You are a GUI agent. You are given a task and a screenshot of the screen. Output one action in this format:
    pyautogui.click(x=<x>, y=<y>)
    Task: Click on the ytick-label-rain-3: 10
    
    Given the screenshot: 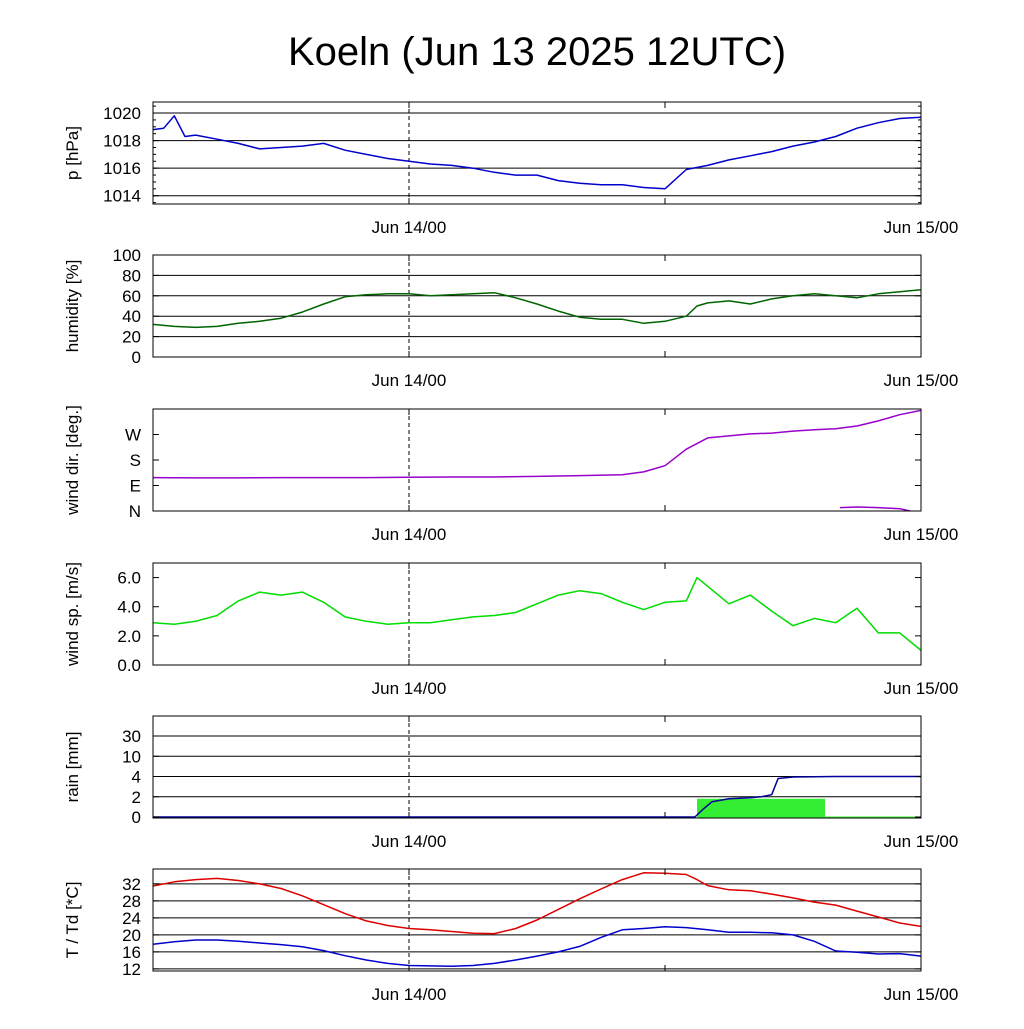 What is the action you would take?
    pyautogui.click(x=131, y=756)
    